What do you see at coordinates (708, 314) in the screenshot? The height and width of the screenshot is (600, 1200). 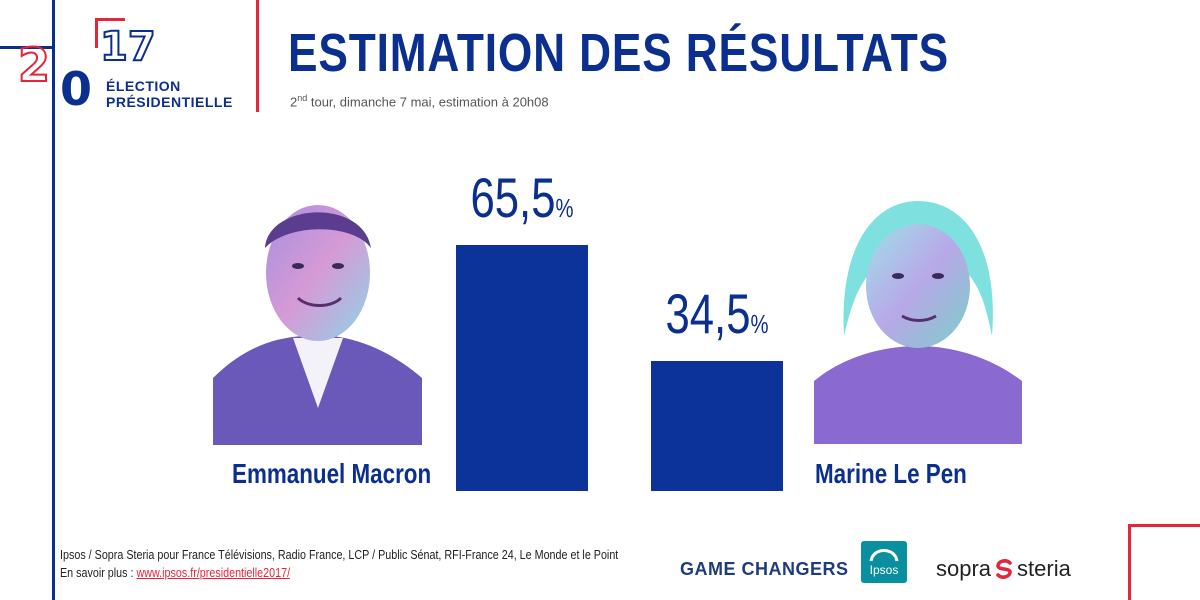 I see `value-lepen: 34,5` at bounding box center [708, 314].